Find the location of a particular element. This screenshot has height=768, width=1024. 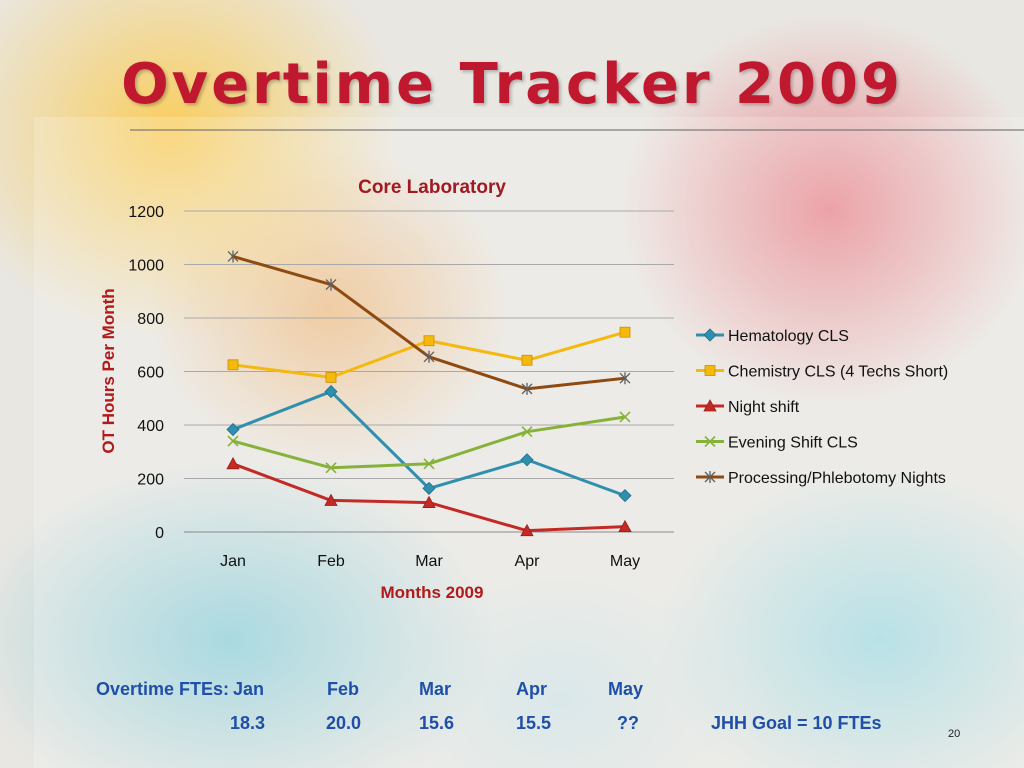

legend-label: Chemistry CLS (4 Techs Short) is located at coordinates (838, 372).